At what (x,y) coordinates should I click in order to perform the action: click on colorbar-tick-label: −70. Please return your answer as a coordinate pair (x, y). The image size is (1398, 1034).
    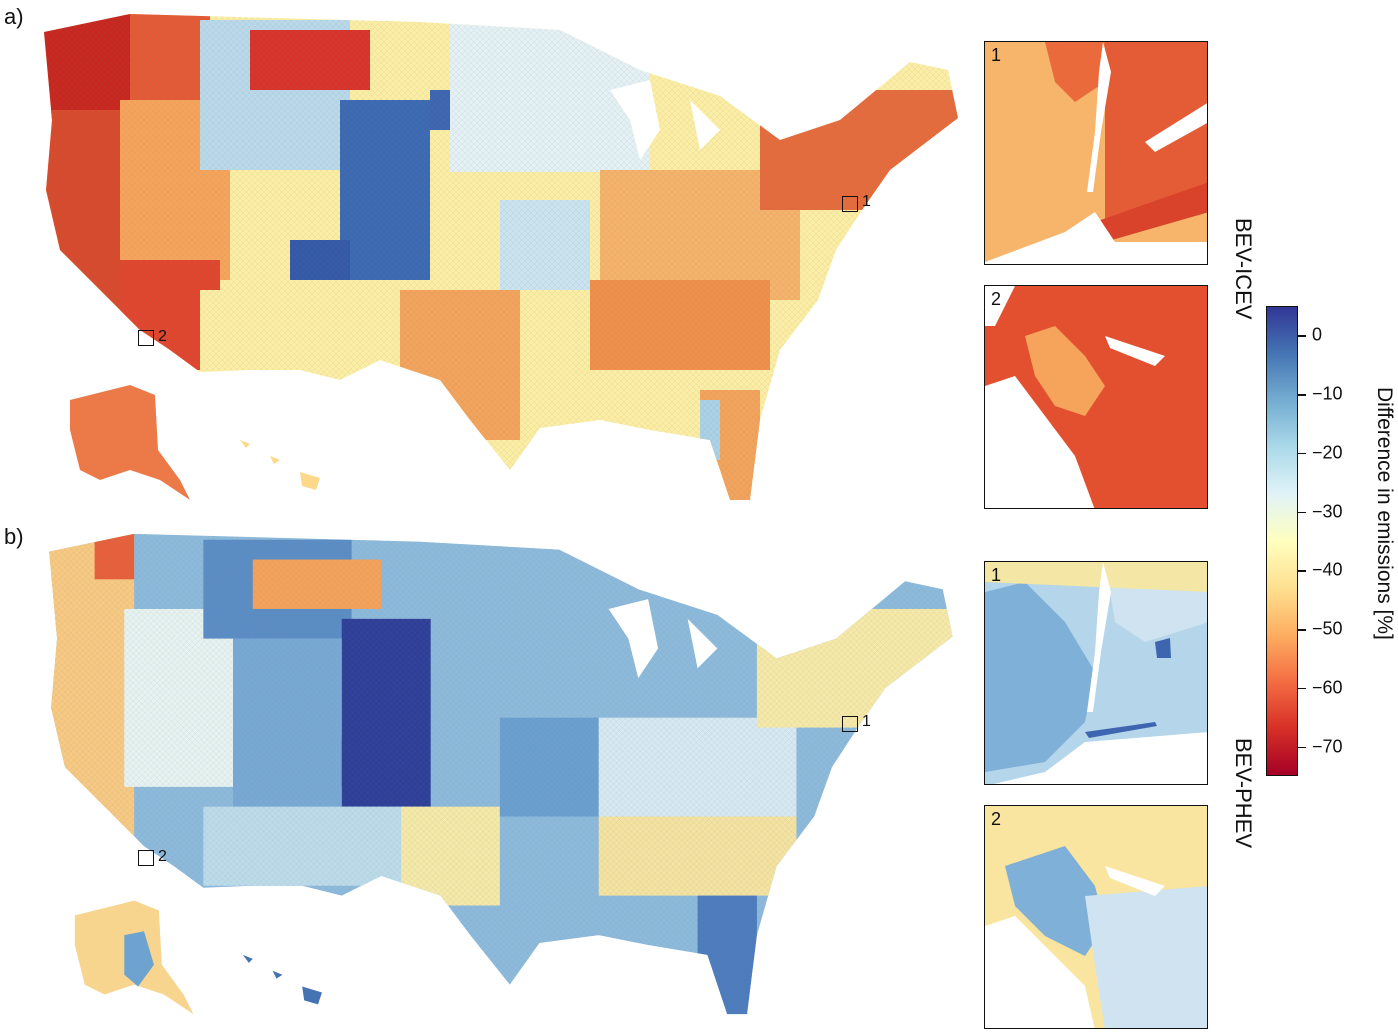
    Looking at the image, I should click on (1327, 746).